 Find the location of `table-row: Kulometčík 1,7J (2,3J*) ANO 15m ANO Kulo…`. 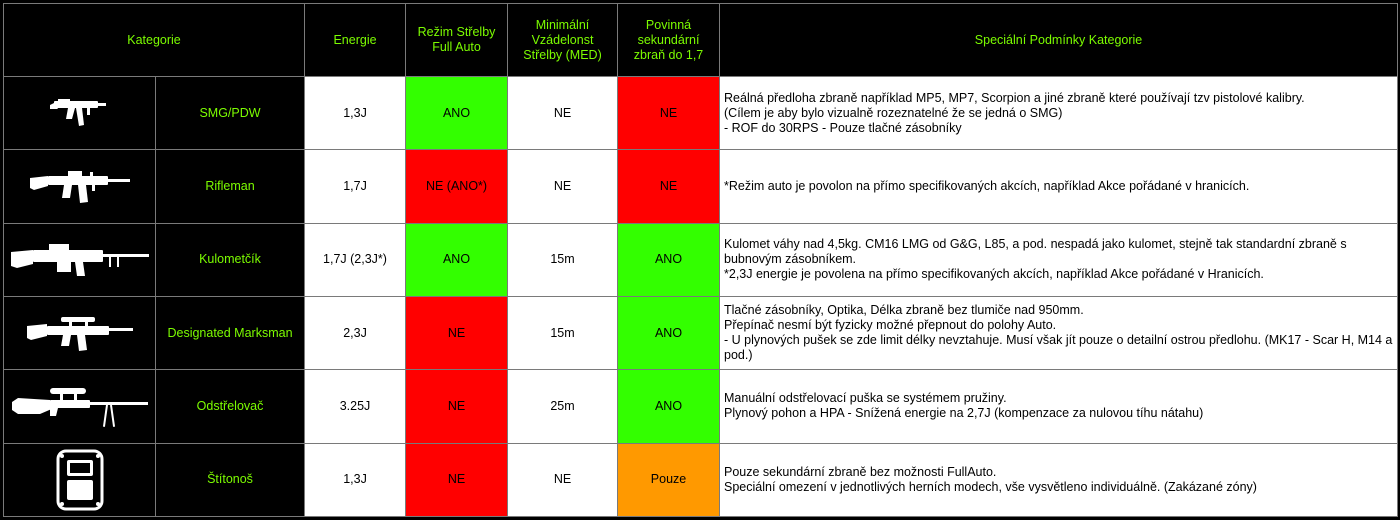

table-row: Kulometčík 1,7J (2,3J*) ANO 15m ANO Kulo… is located at coordinates (701, 259).